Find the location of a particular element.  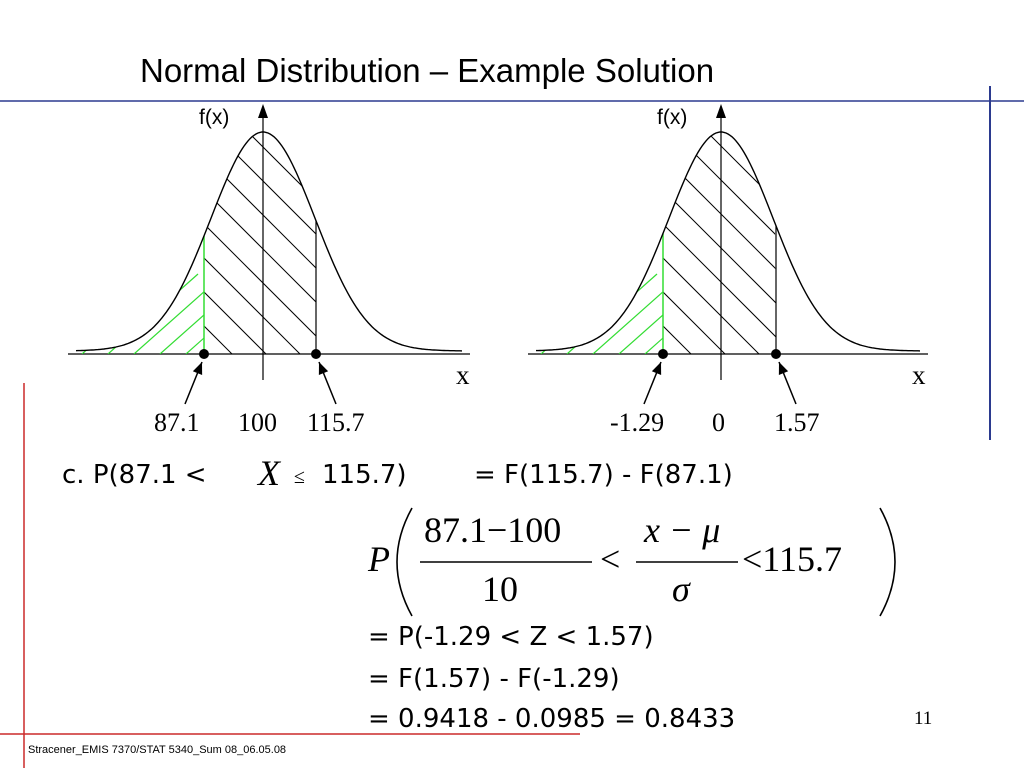

part-c-upper: 115.7) is located at coordinates (364, 475).